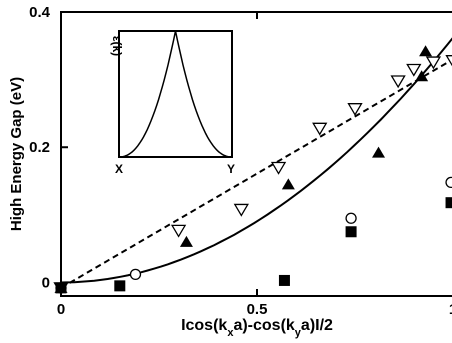 The width and height of the screenshot is (452, 343). What do you see at coordinates (450, 309) in the screenshot?
I see `x-tick-label: 1` at bounding box center [450, 309].